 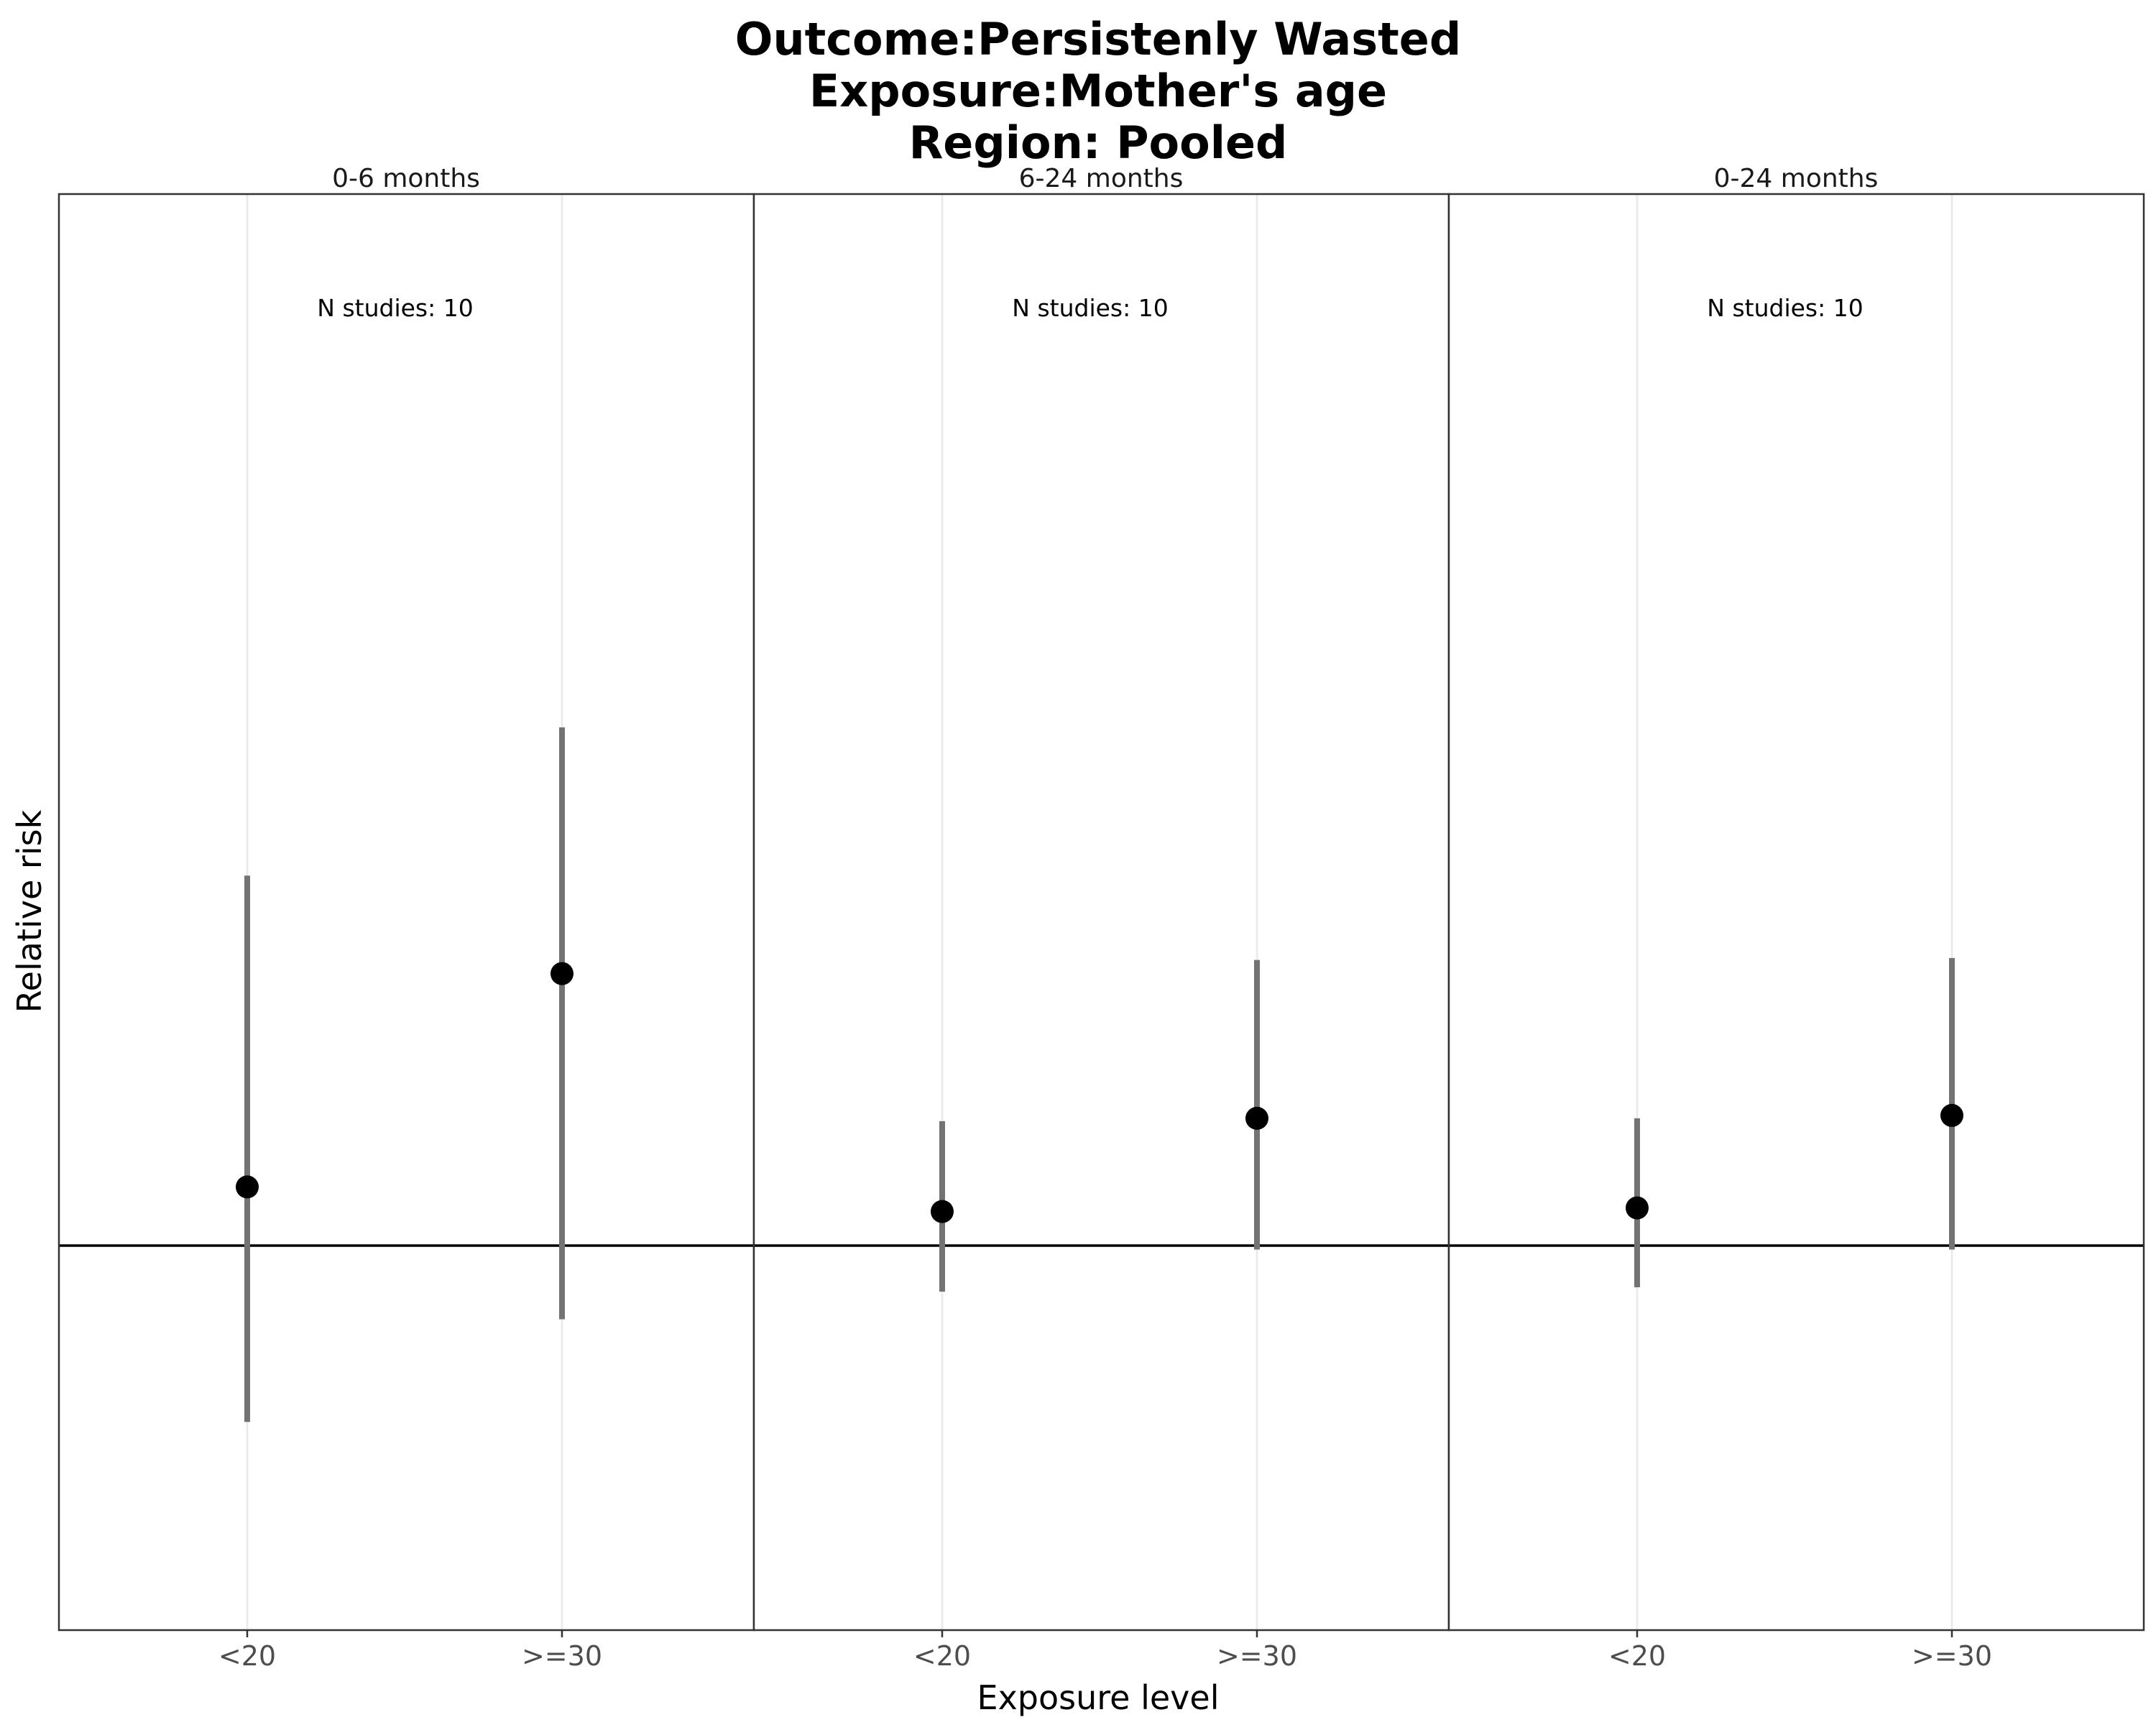 What do you see at coordinates (406, 178) in the screenshot?
I see `facet-strip-label: 0-6 months` at bounding box center [406, 178].